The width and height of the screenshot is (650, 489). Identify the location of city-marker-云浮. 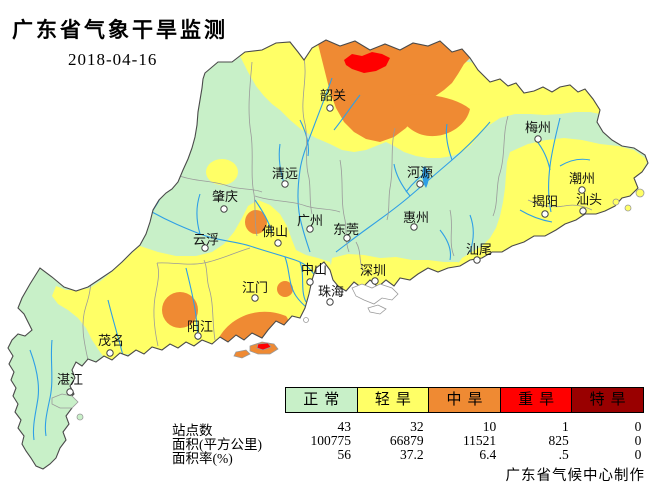
(205, 248).